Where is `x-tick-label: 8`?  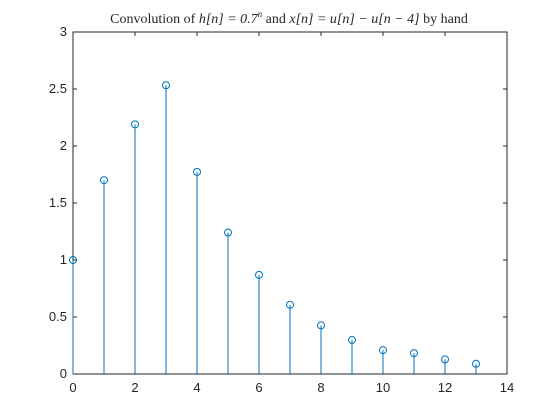
x-tick-label: 8 is located at coordinates (320, 387).